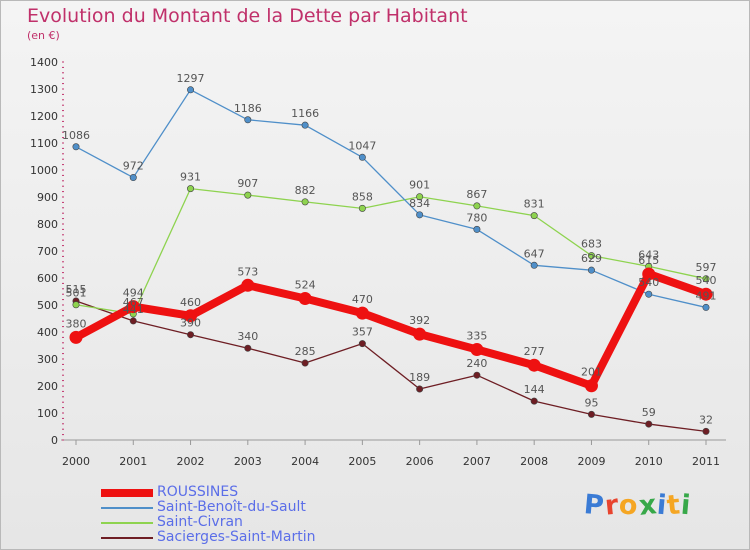  Describe the element at coordinates (47, 224) in the screenshot. I see `y-tick-label: 800` at that location.